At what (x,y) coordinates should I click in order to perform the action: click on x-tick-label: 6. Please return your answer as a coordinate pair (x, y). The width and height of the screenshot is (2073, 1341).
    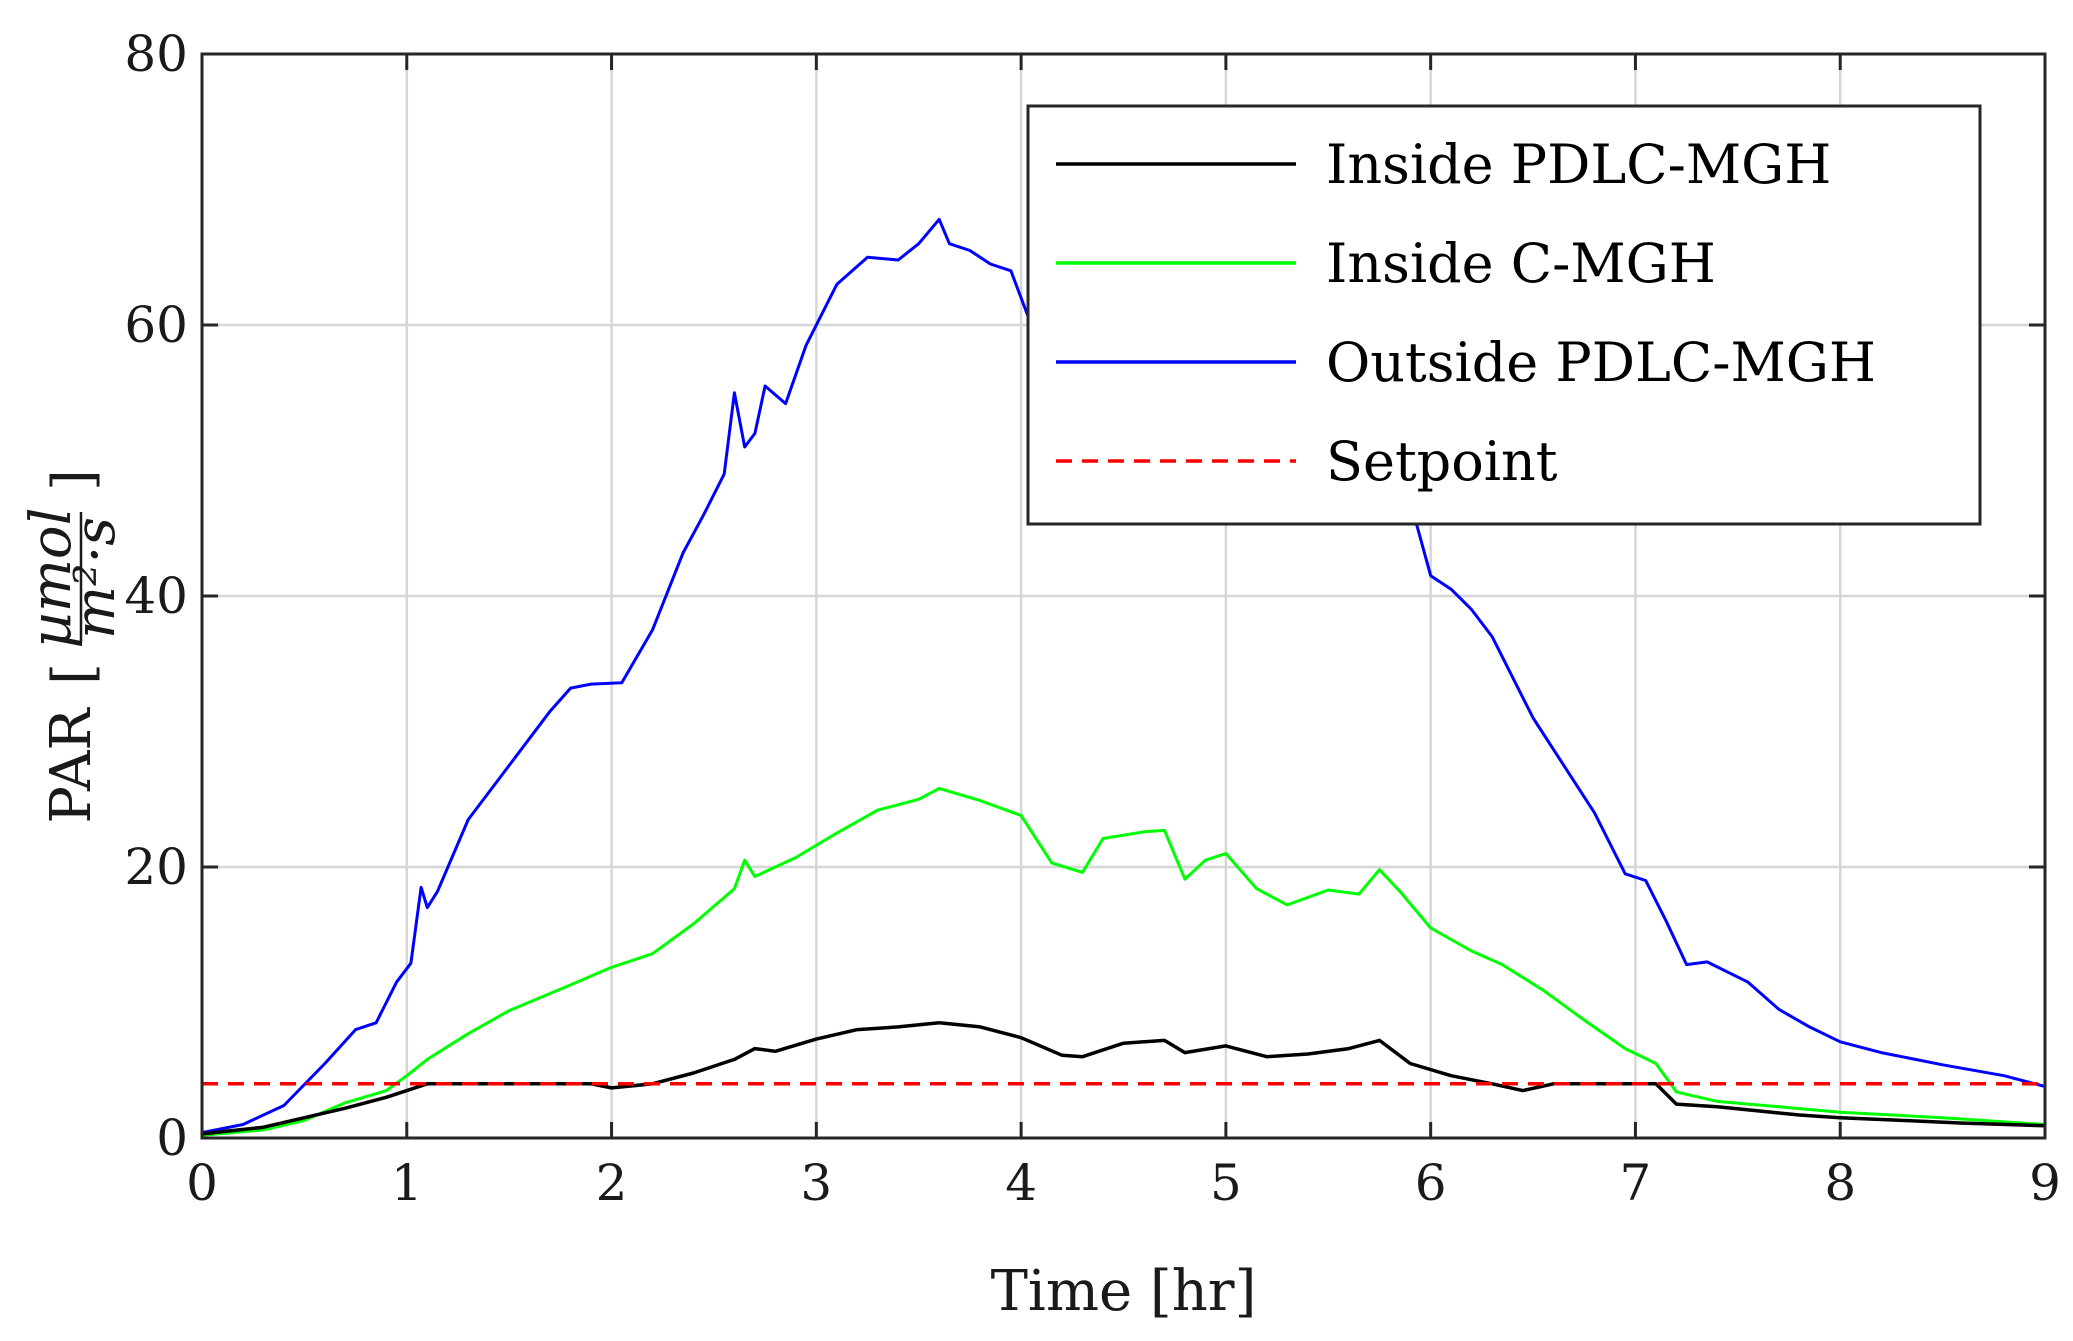
    Looking at the image, I should click on (1431, 1183).